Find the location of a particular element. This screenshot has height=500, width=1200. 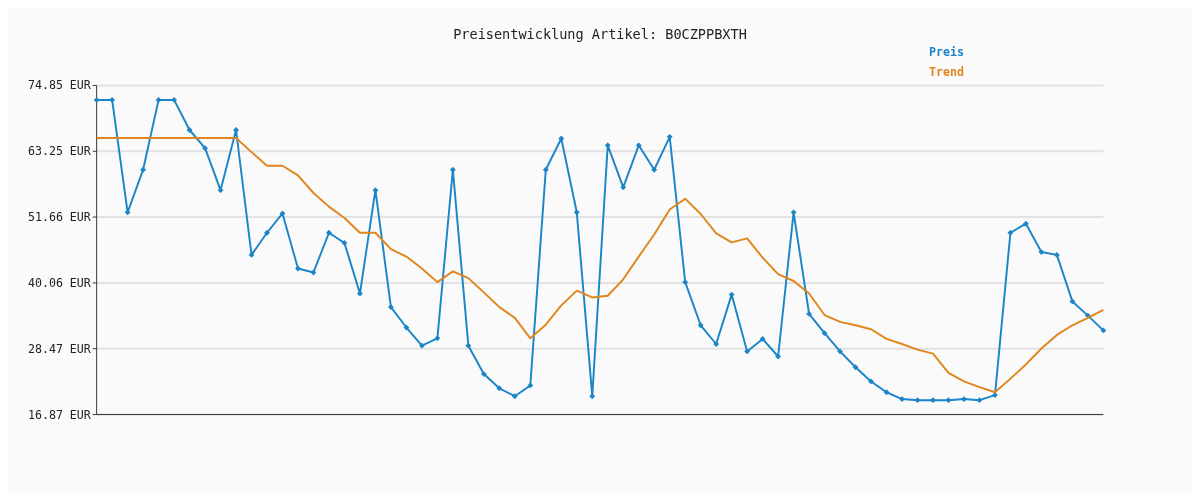

y-tick-label: 40.06 EUR is located at coordinates (59, 282).